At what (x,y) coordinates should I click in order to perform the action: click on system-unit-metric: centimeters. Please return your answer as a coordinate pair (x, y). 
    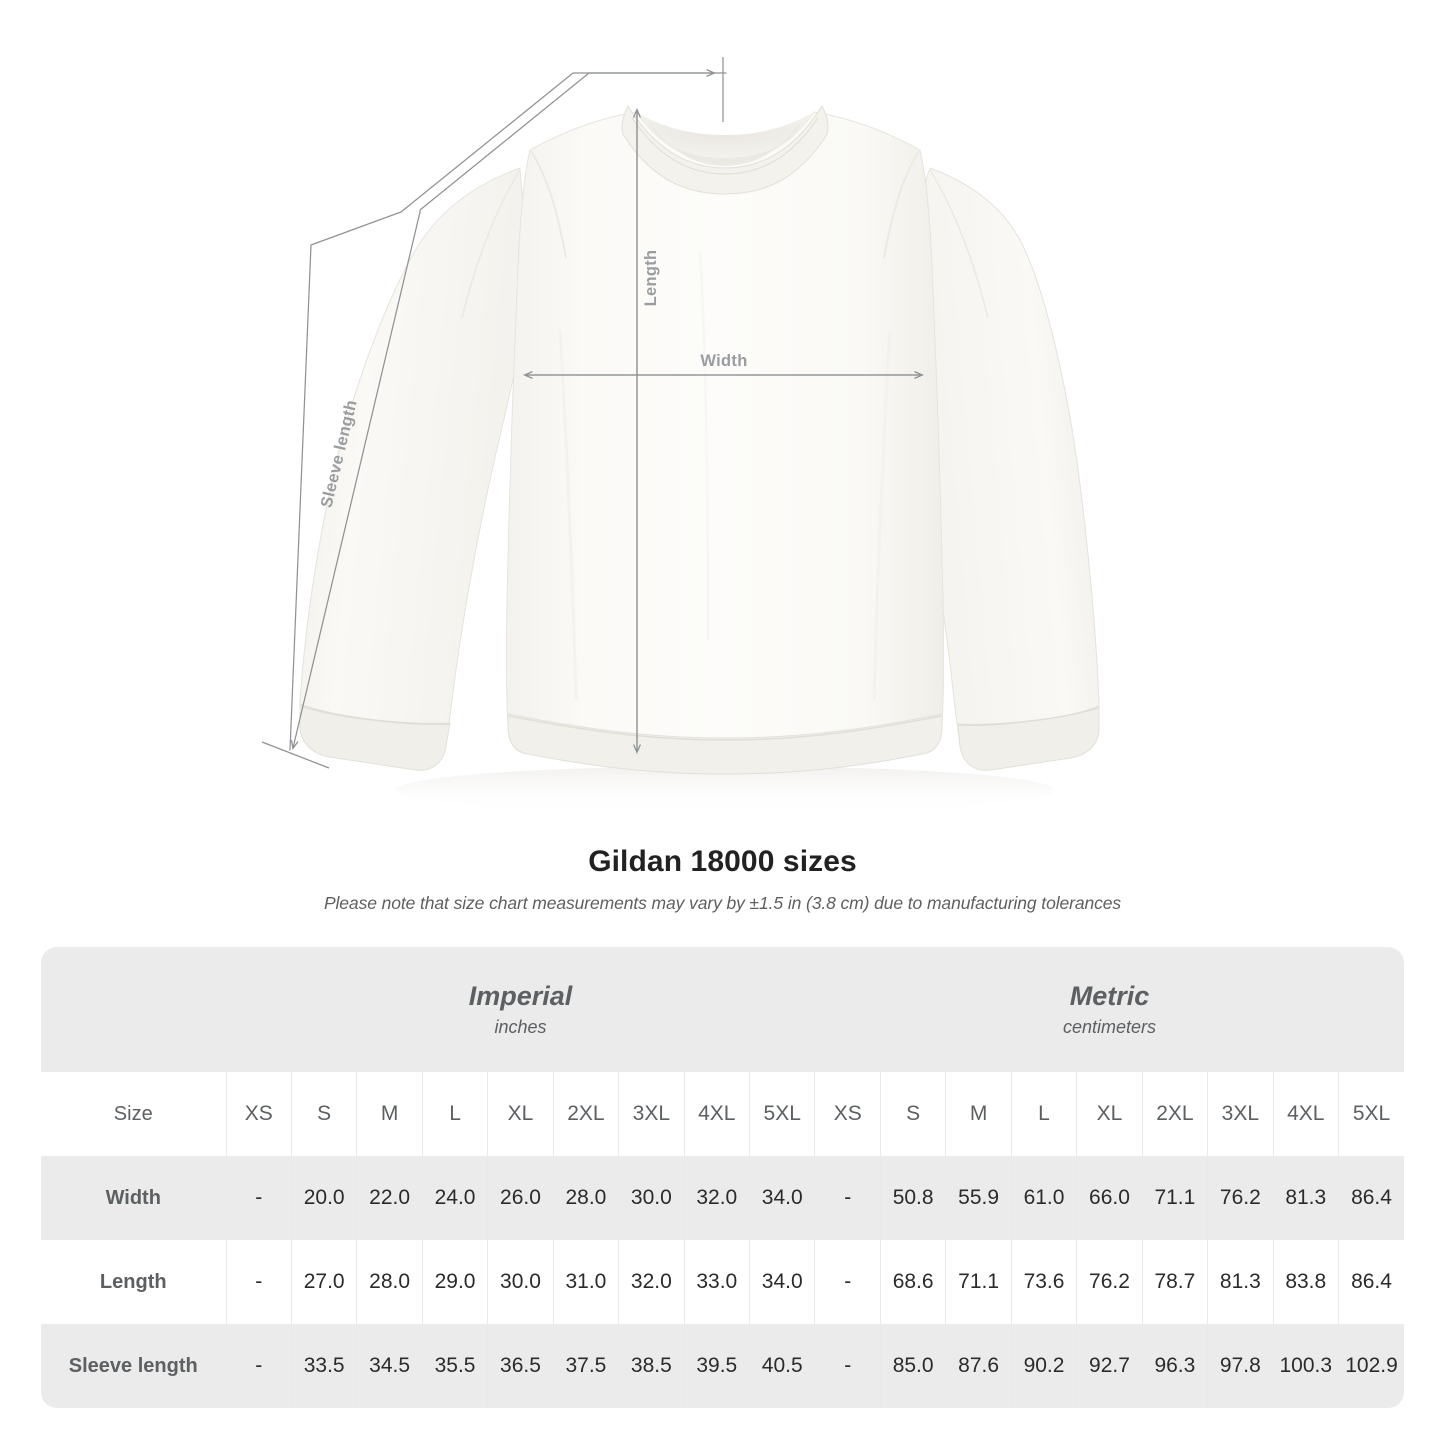
    Looking at the image, I should click on (1109, 1026).